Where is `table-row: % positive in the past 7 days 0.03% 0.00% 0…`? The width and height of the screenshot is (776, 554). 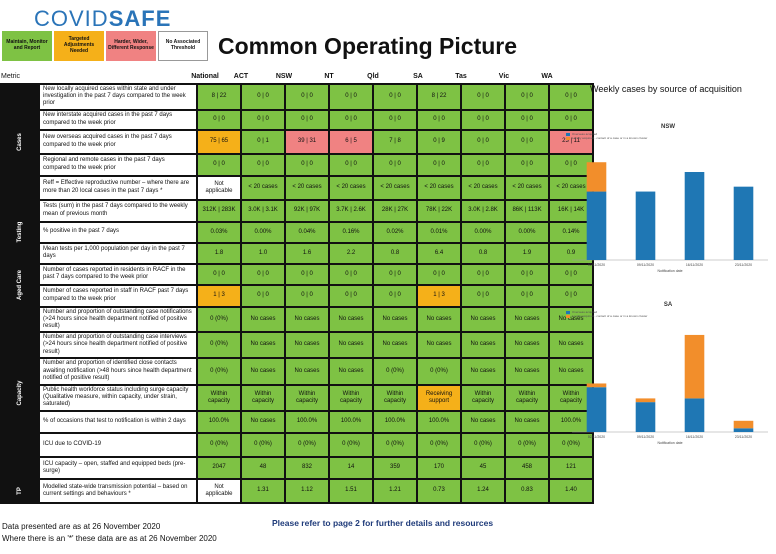 table-row: % positive in the past 7 days 0.03% 0.00% 0… is located at coordinates (298, 232).